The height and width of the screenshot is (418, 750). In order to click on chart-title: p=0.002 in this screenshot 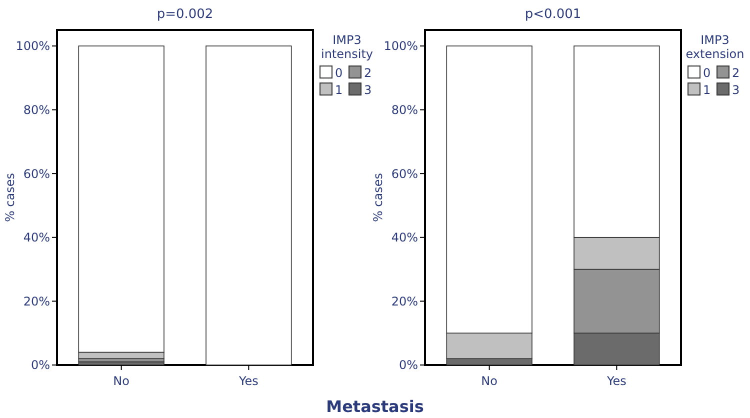, I will do `click(185, 14)`.